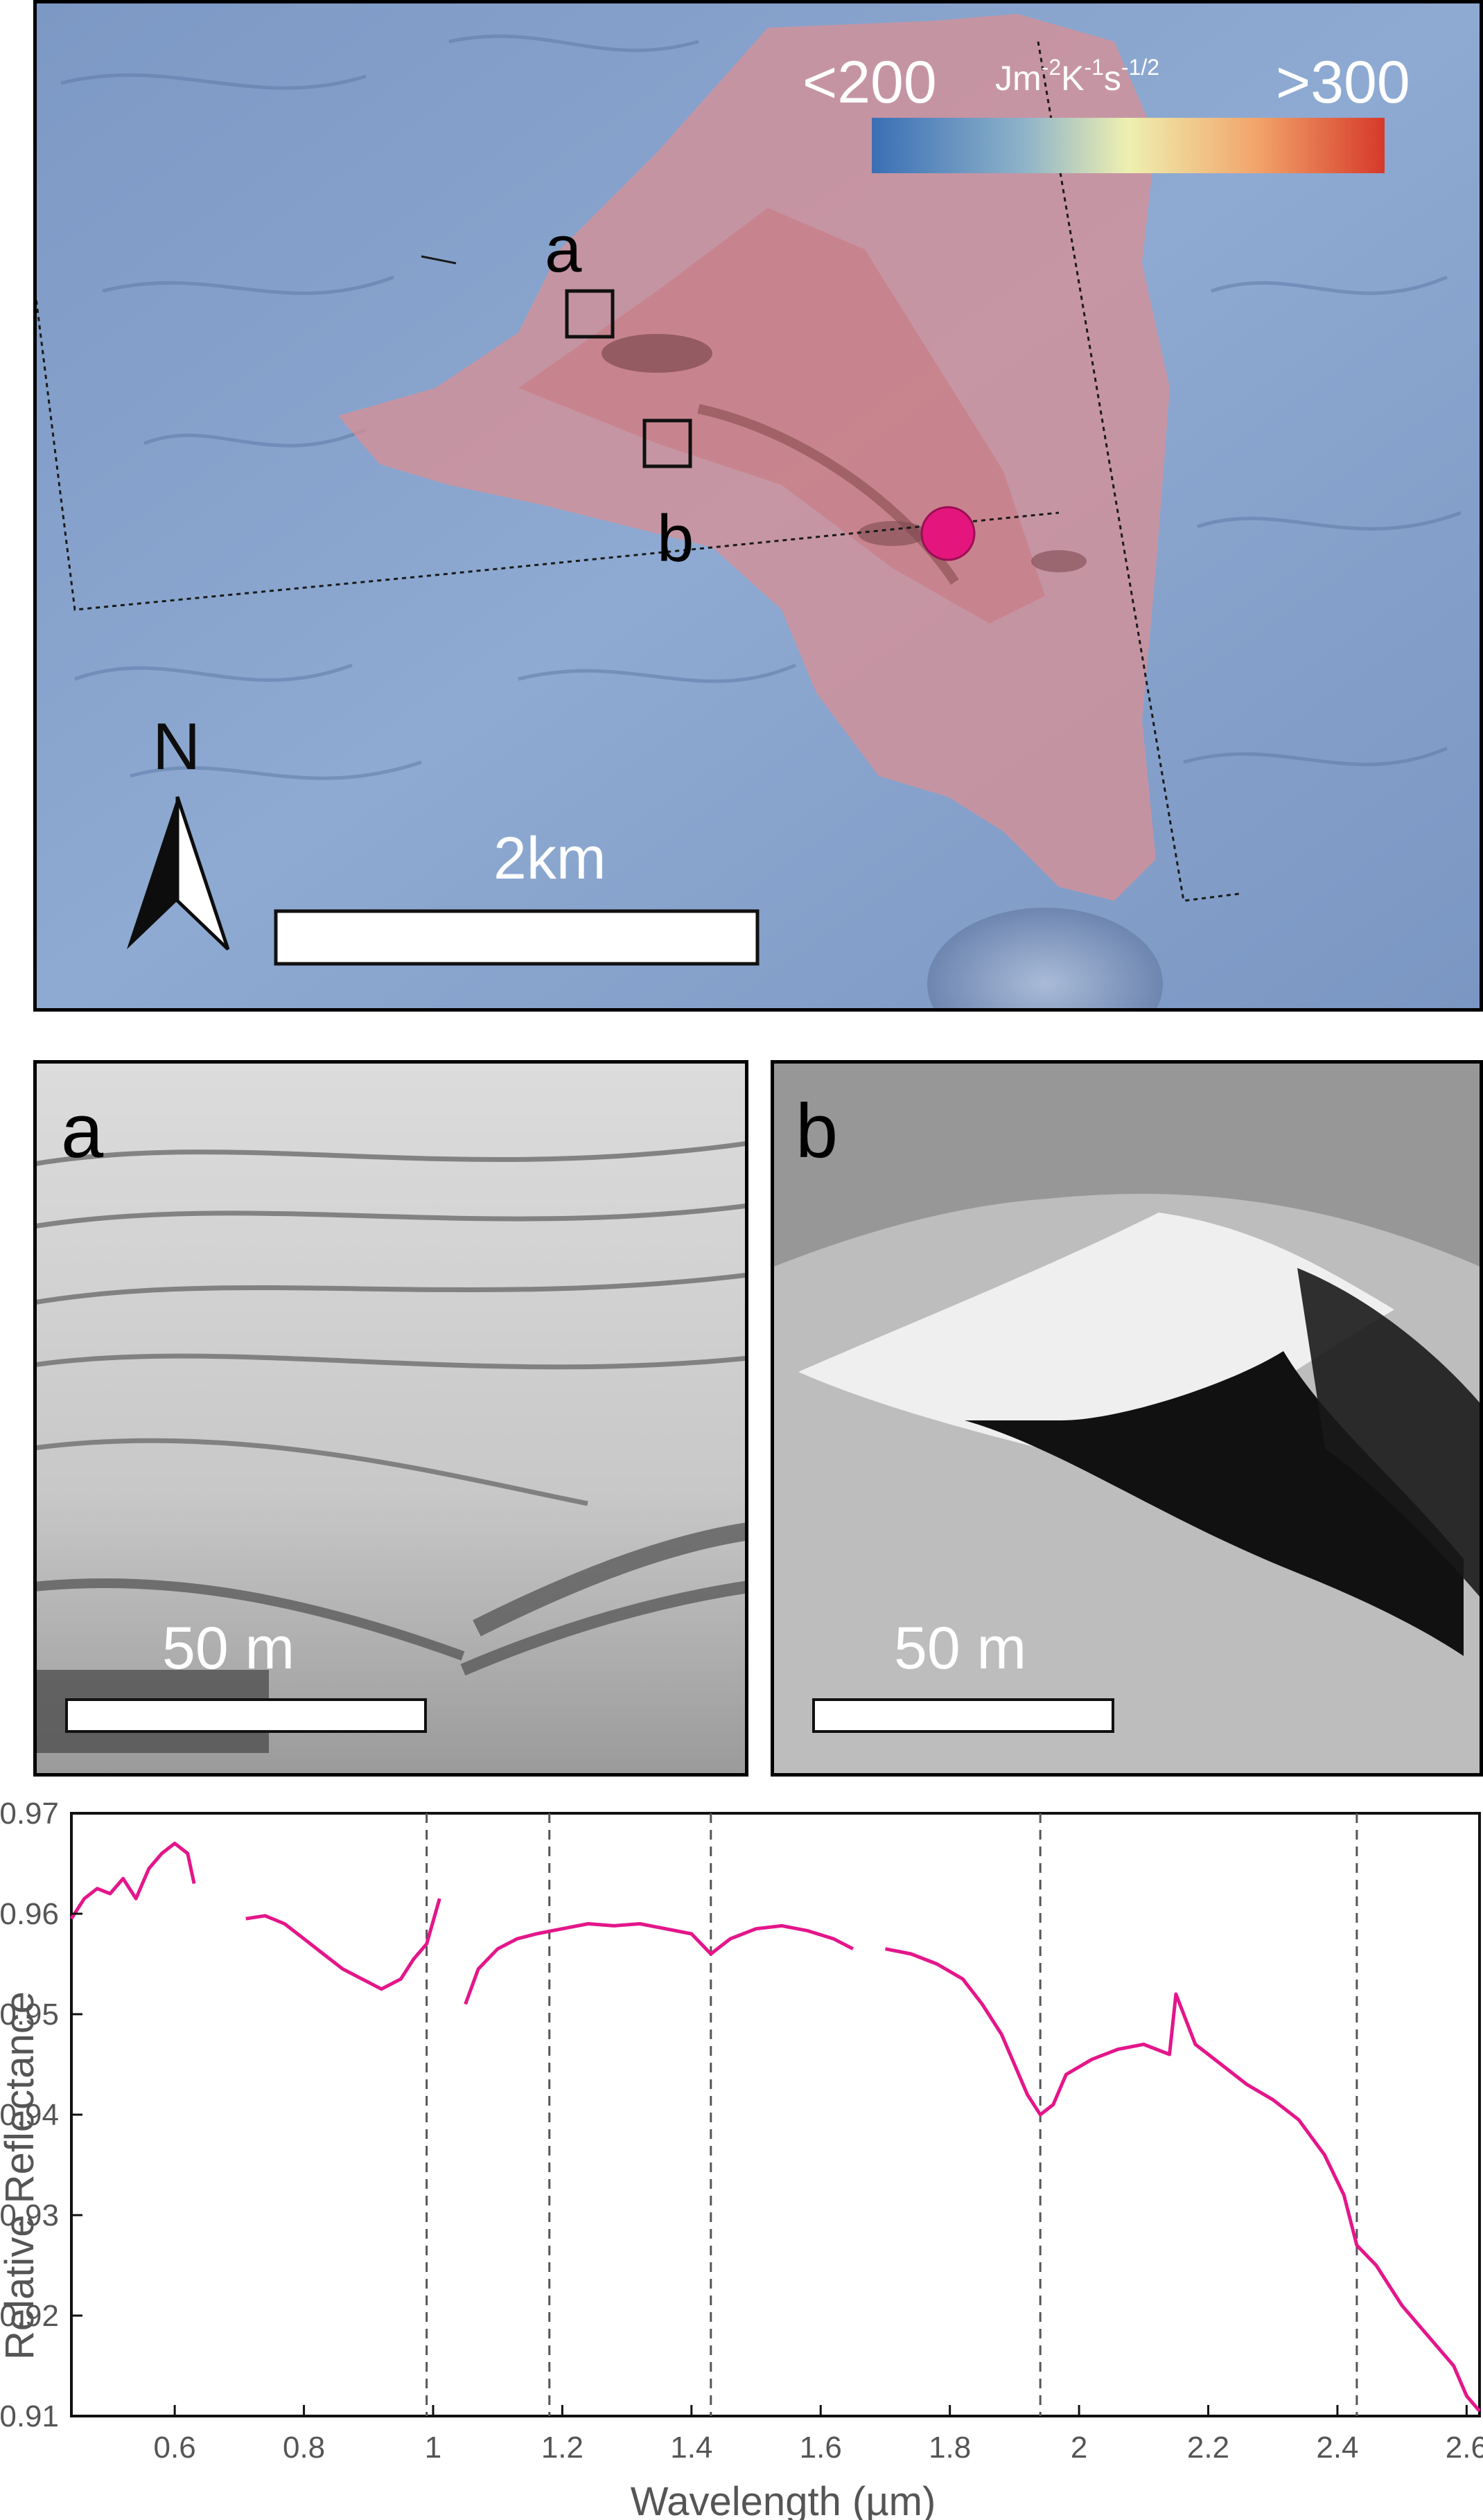 The height and width of the screenshot is (2520, 1483). What do you see at coordinates (390, 1599) in the screenshot?
I see `dark-layers` at bounding box center [390, 1599].